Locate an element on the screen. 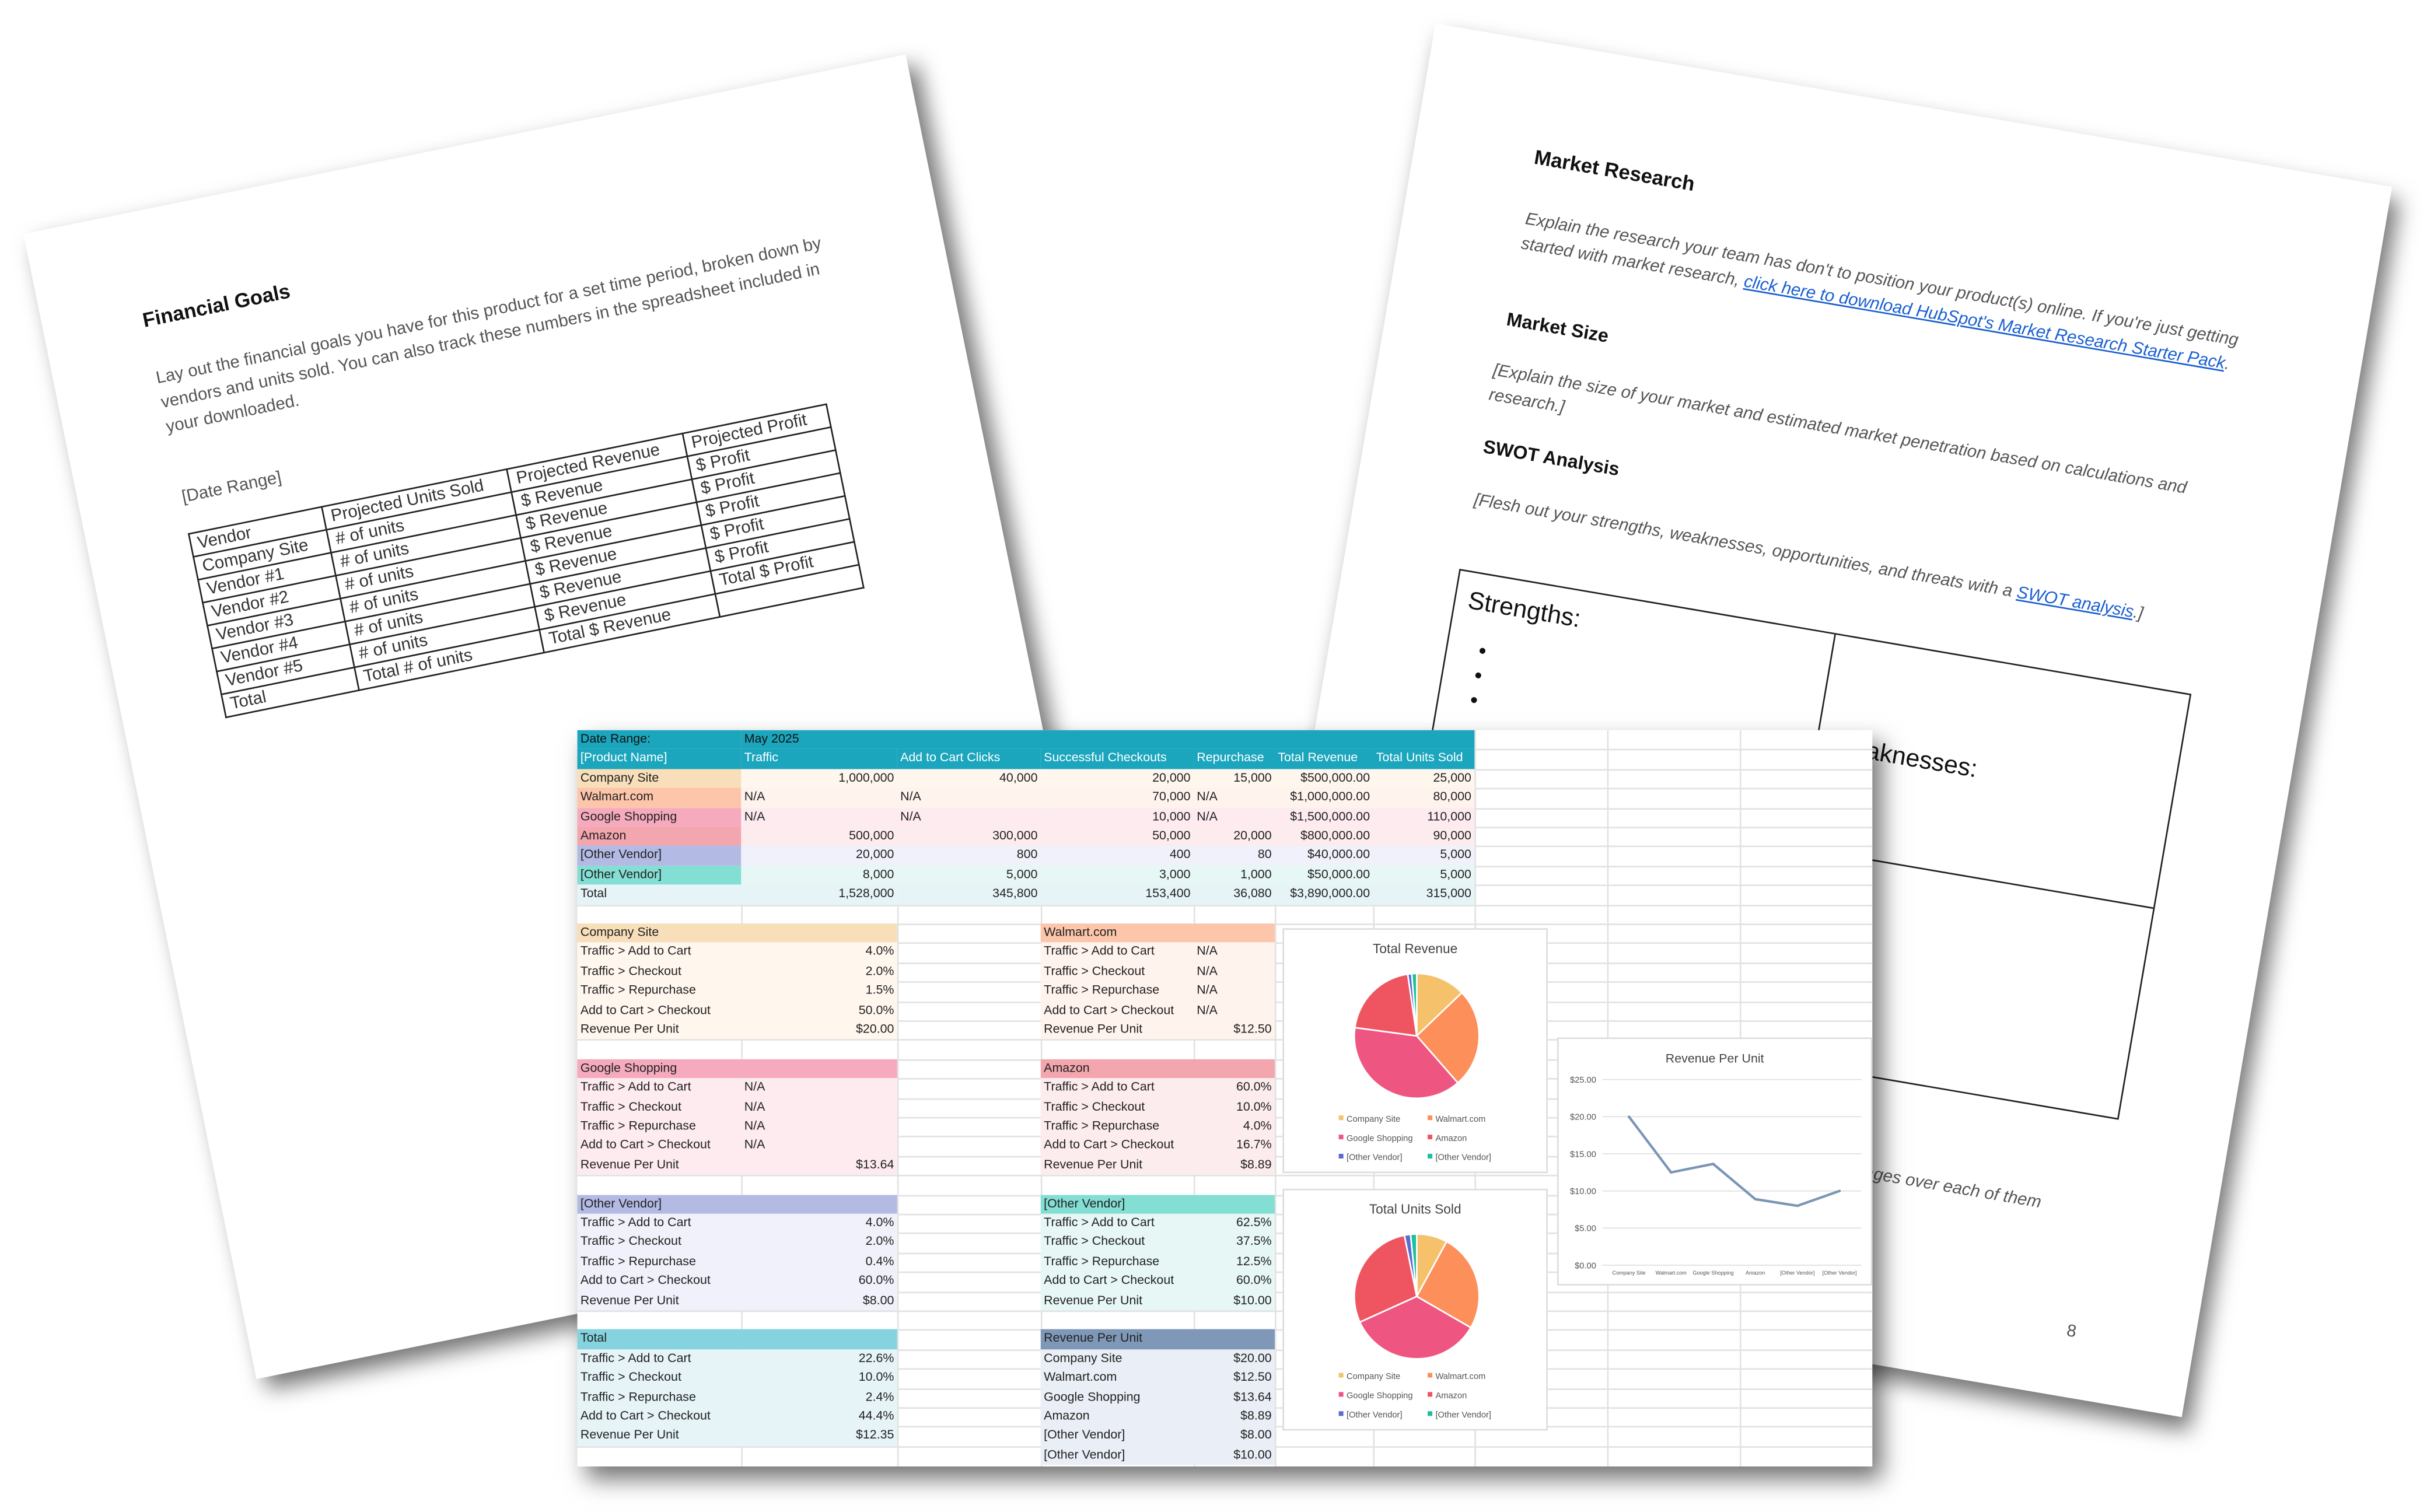 Image resolution: width=2434 pixels, height=1512 pixels. data-cell: 400 is located at coordinates (1117, 856).